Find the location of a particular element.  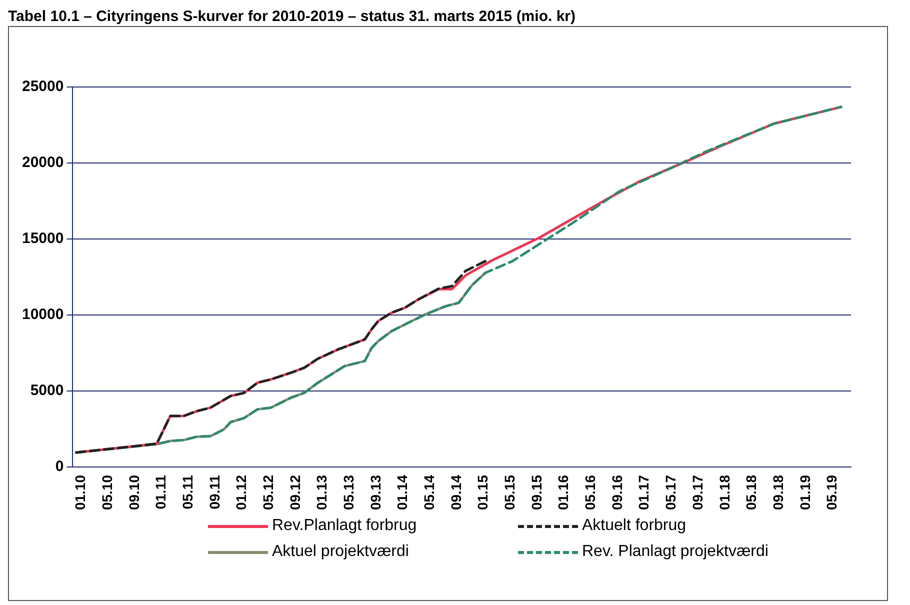

x-tick-label: 01.11 is located at coordinates (160, 492).